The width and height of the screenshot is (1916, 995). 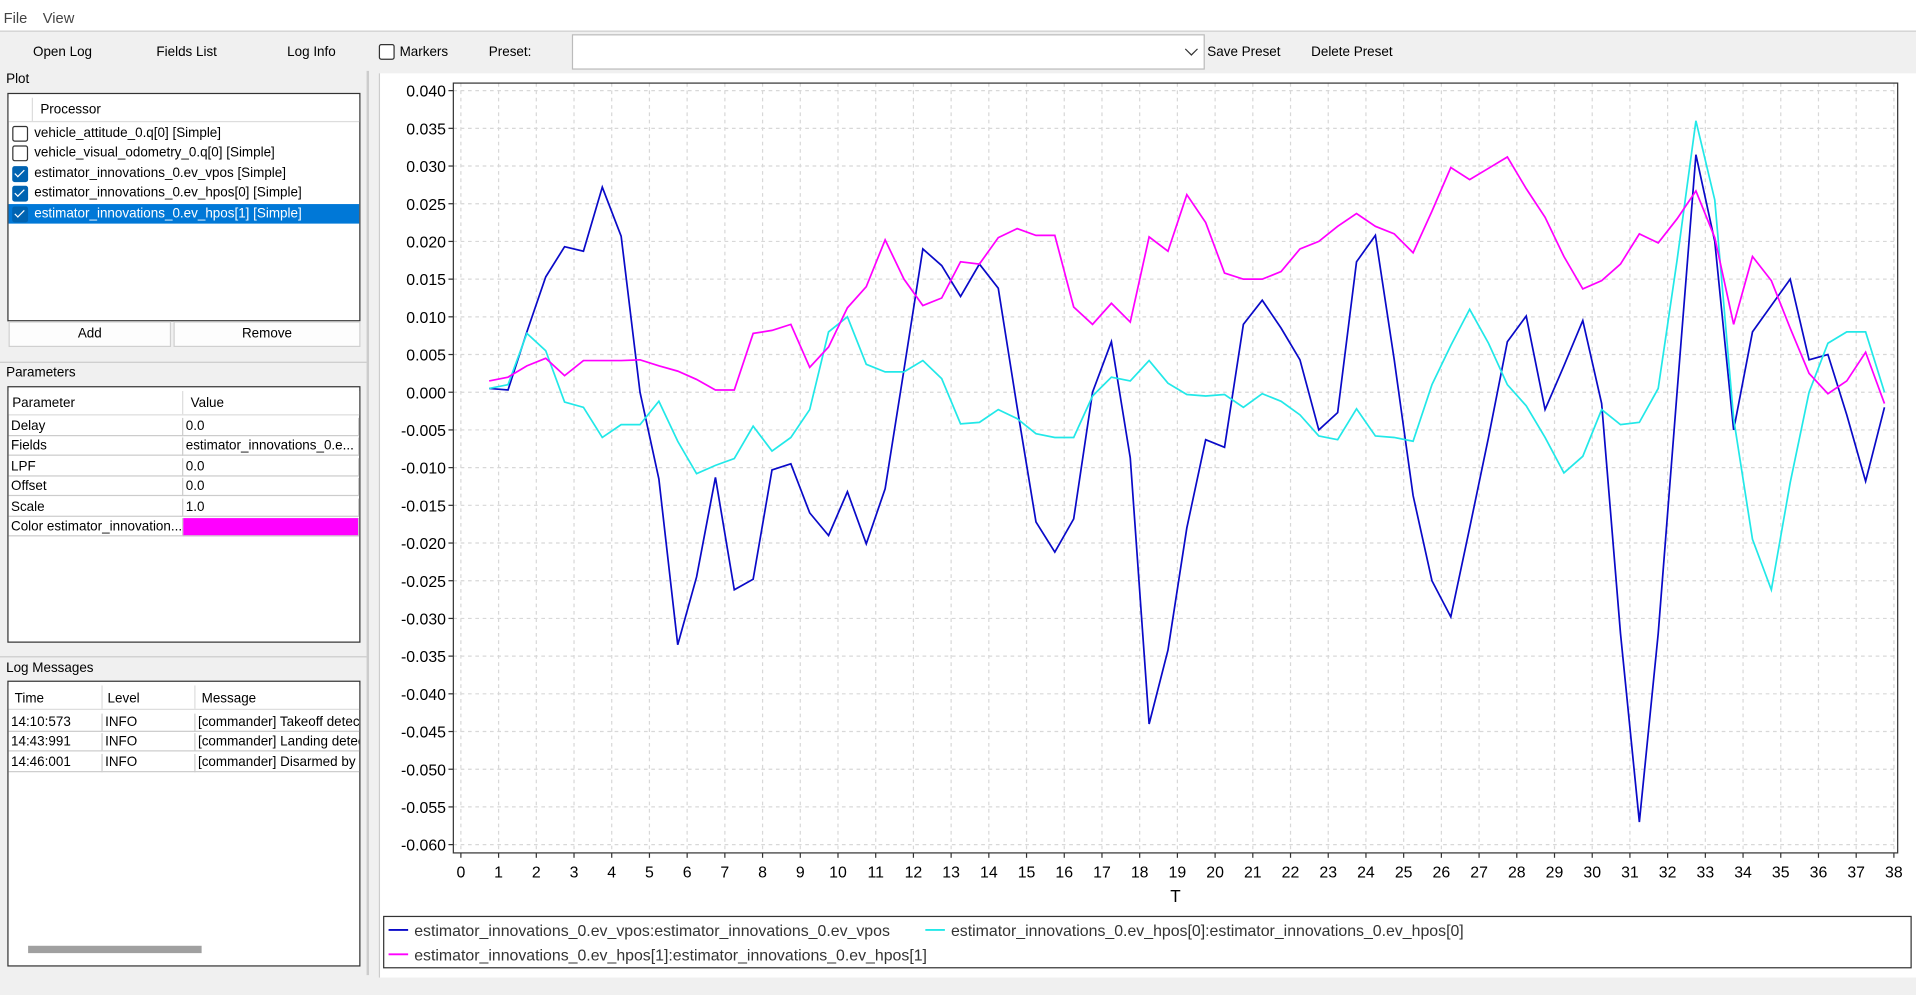 I want to click on parameter-row: LPF 0.0, so click(x=184, y=467).